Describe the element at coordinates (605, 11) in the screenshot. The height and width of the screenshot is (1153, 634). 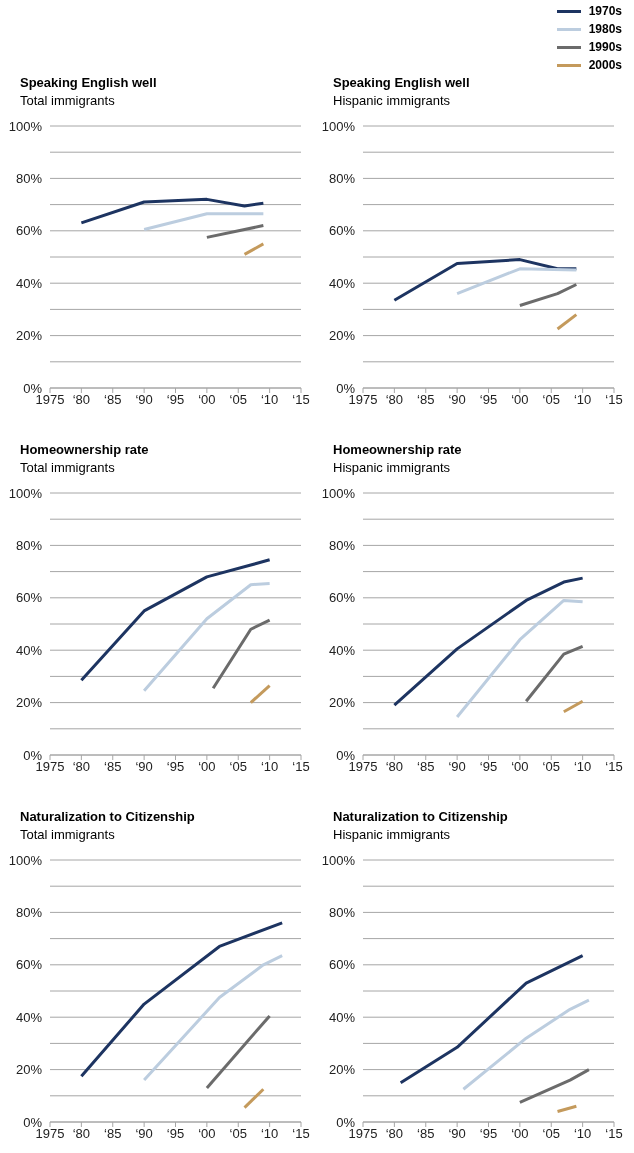
I see `legend-label: 1970s` at that location.